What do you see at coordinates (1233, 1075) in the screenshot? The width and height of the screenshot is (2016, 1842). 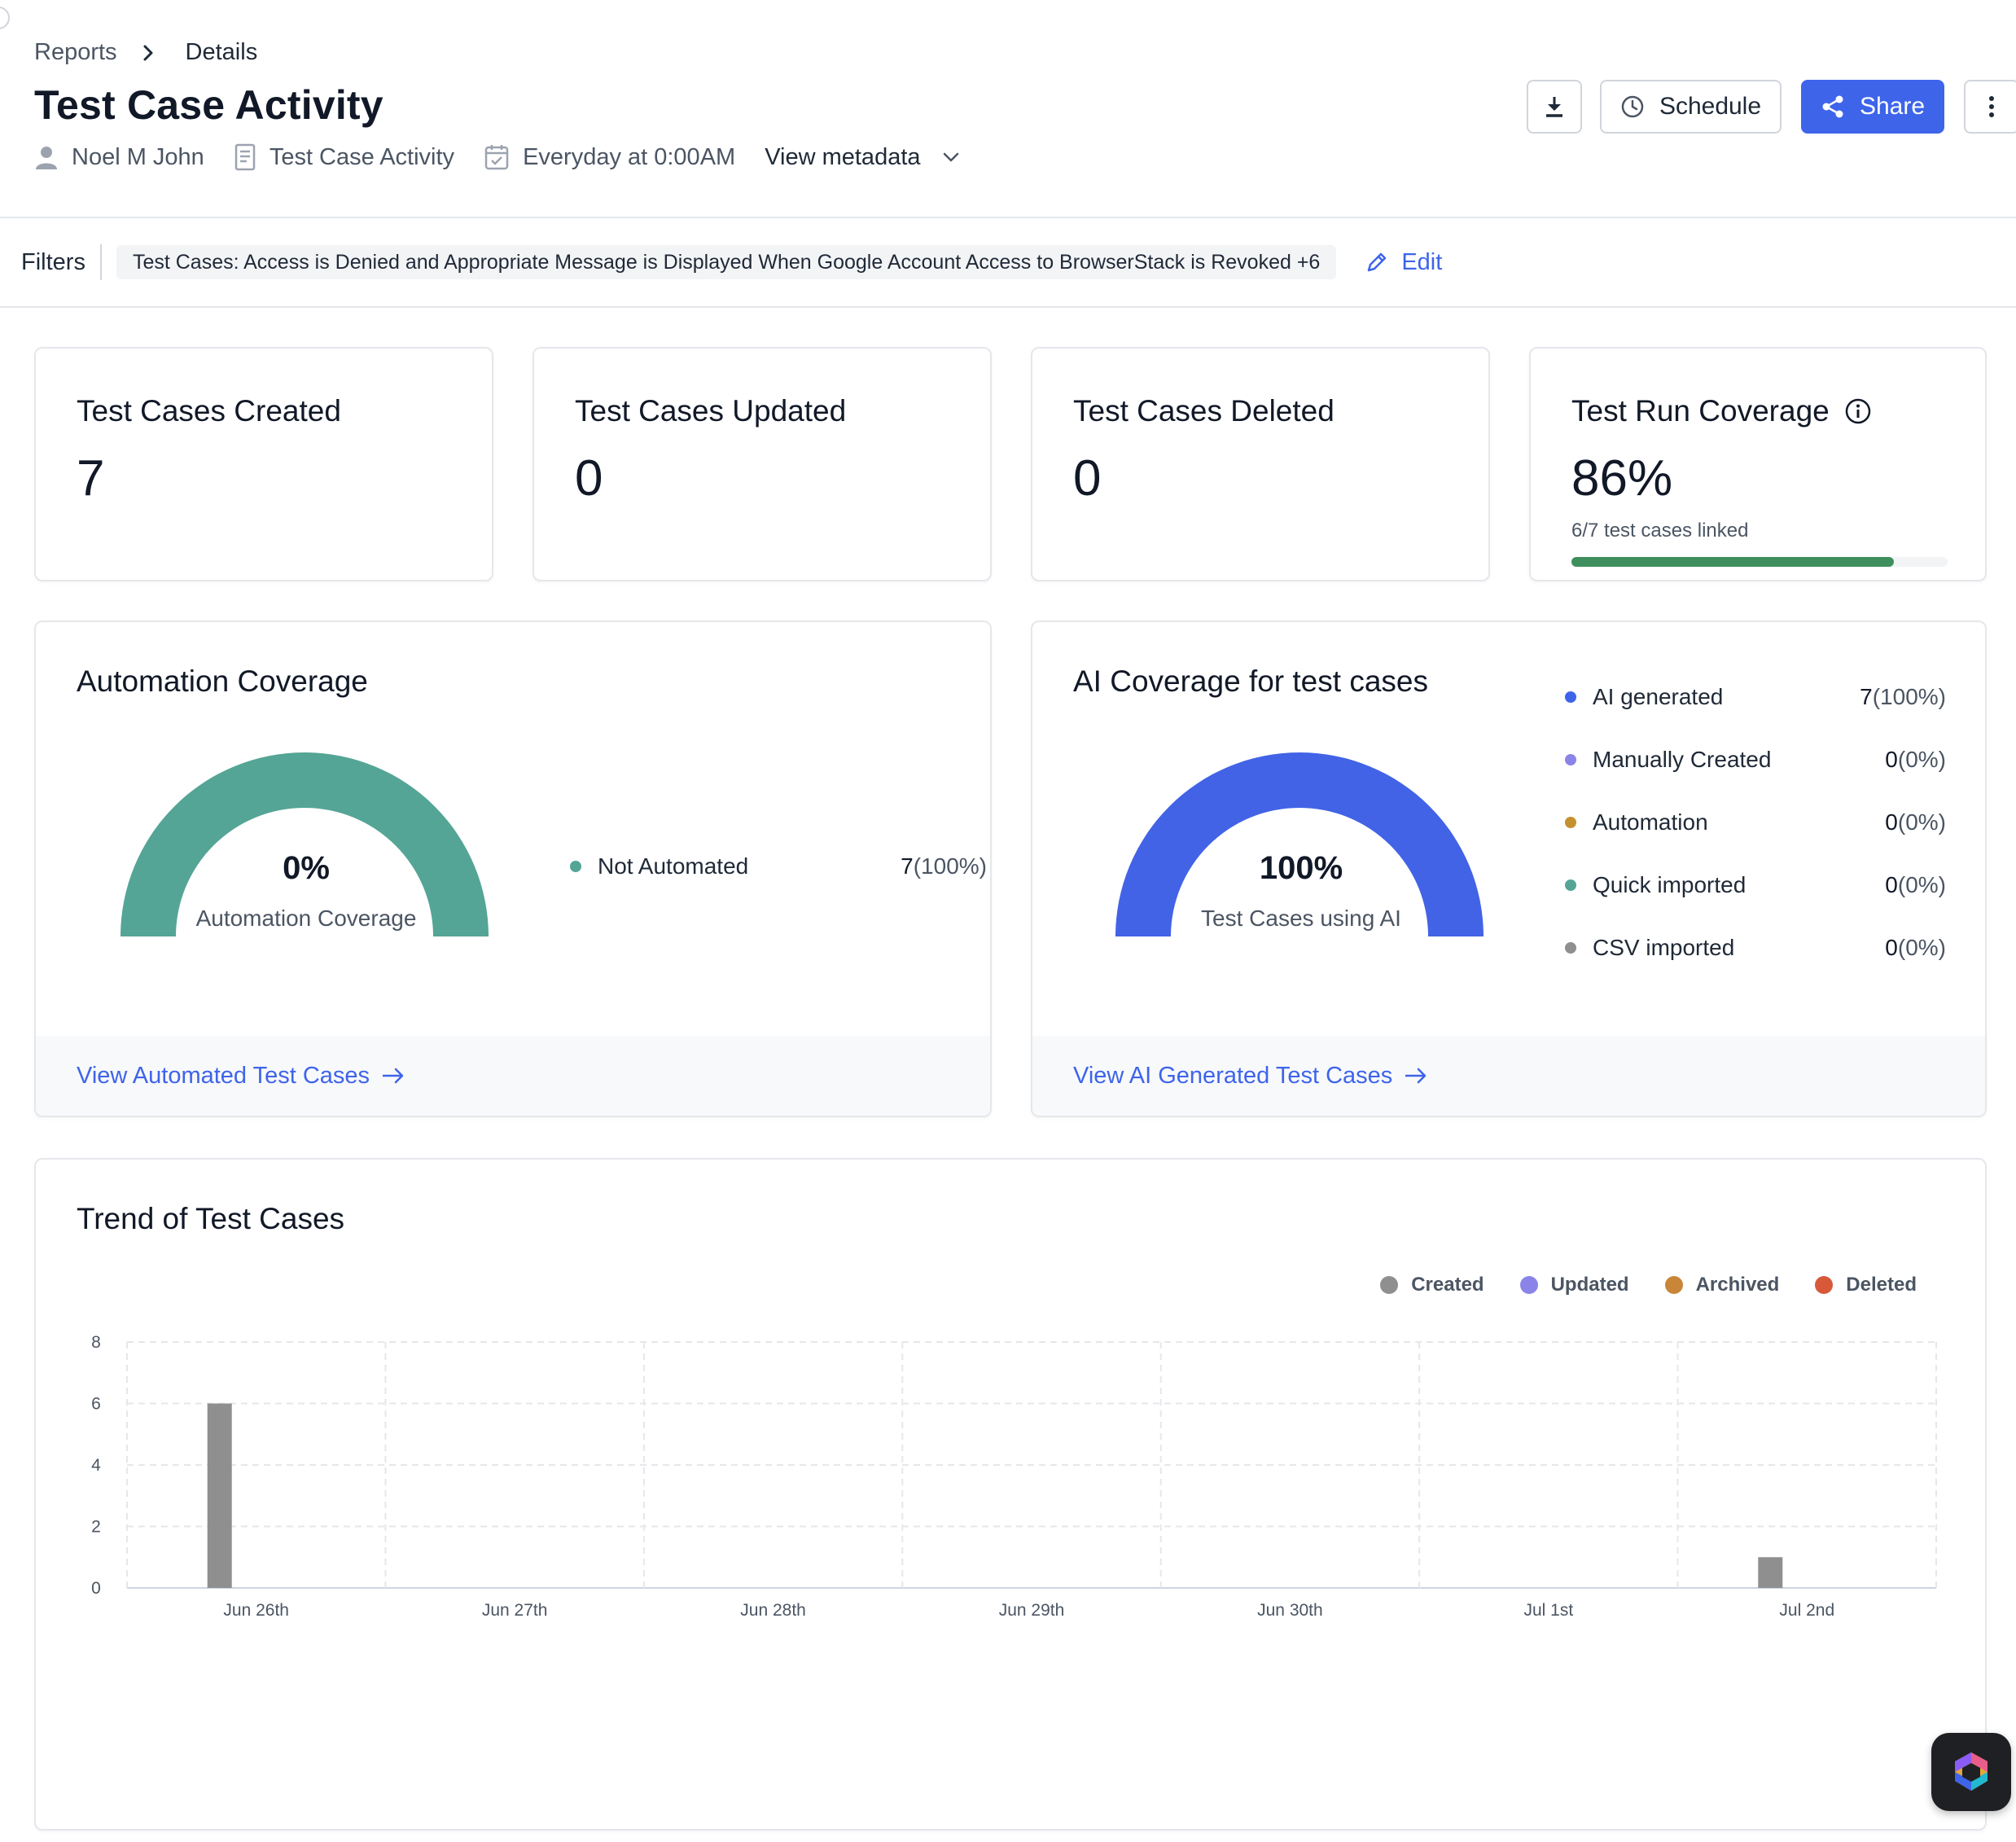 I see `view-ai-generated-label: View AI Generated Test Cases` at bounding box center [1233, 1075].